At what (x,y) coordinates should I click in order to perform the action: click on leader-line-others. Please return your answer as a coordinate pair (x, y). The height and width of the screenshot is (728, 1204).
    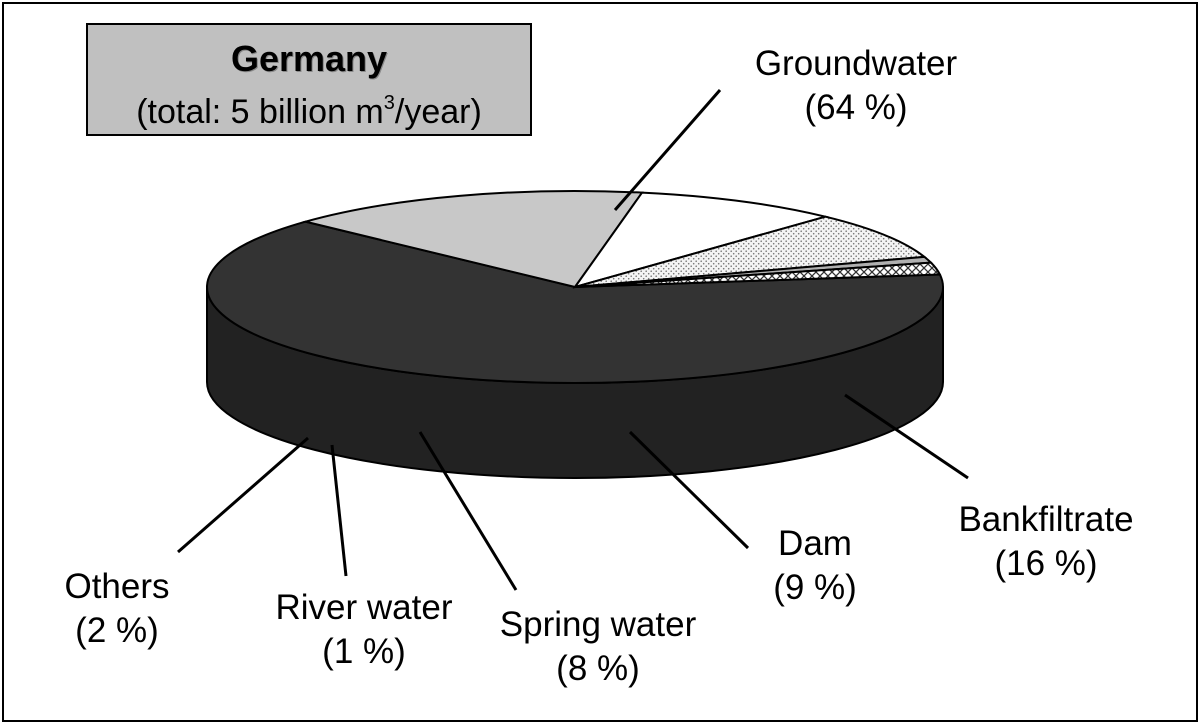
    Looking at the image, I should click on (243, 495).